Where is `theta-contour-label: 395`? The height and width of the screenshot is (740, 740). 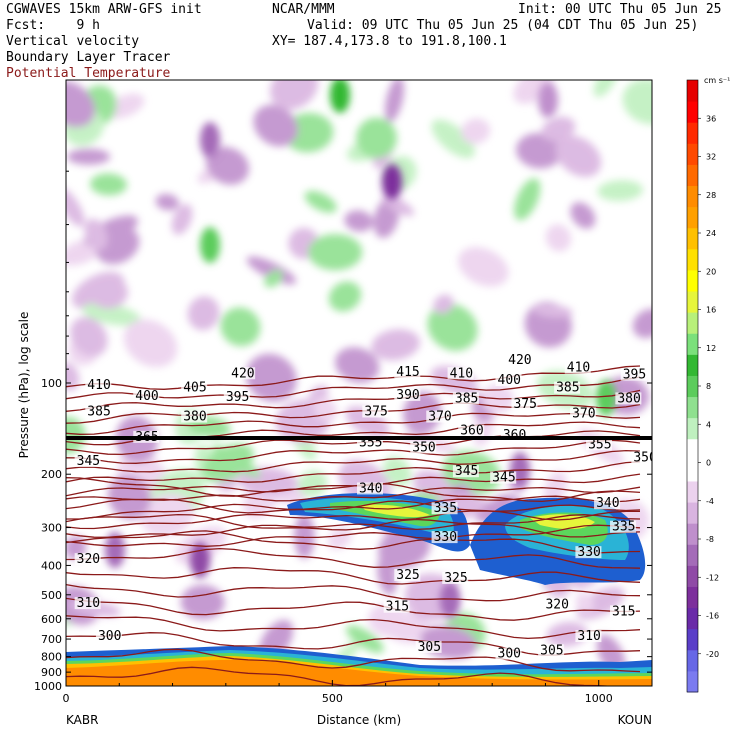
theta-contour-label: 395 is located at coordinates (634, 375).